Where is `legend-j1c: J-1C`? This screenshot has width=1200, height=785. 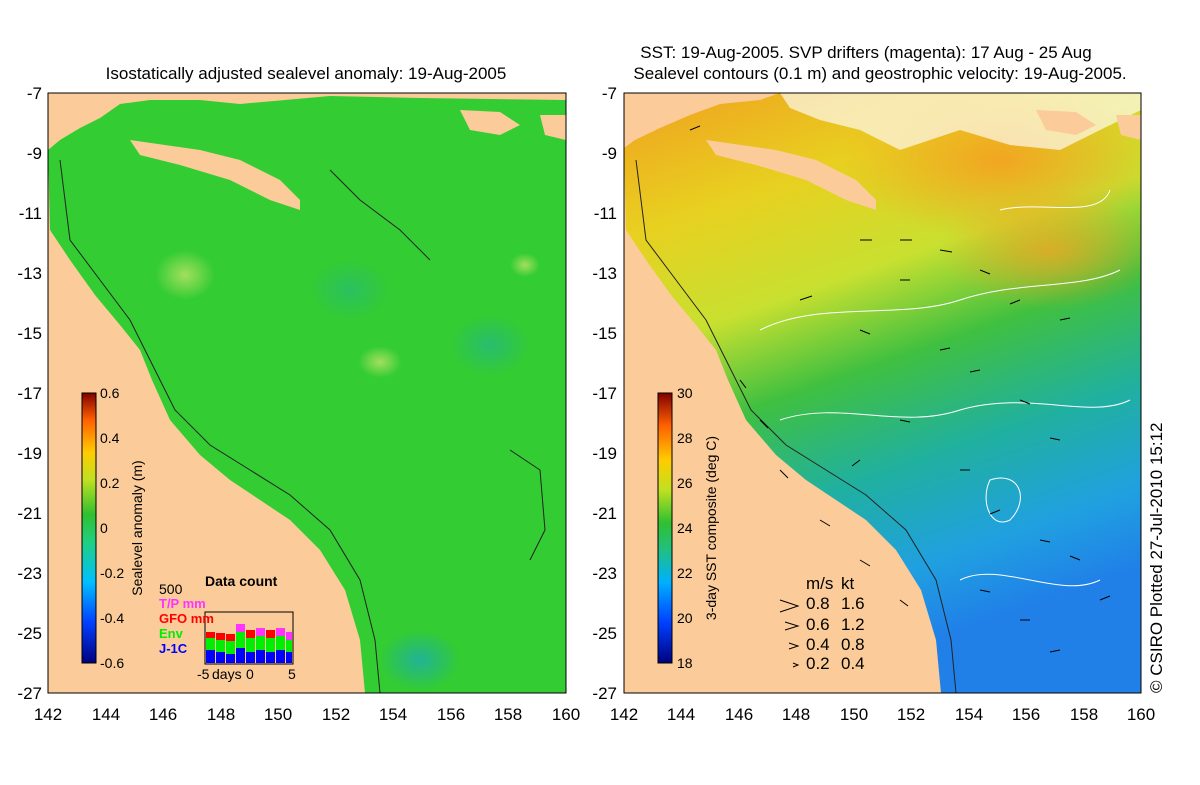
legend-j1c: J-1C is located at coordinates (173, 648).